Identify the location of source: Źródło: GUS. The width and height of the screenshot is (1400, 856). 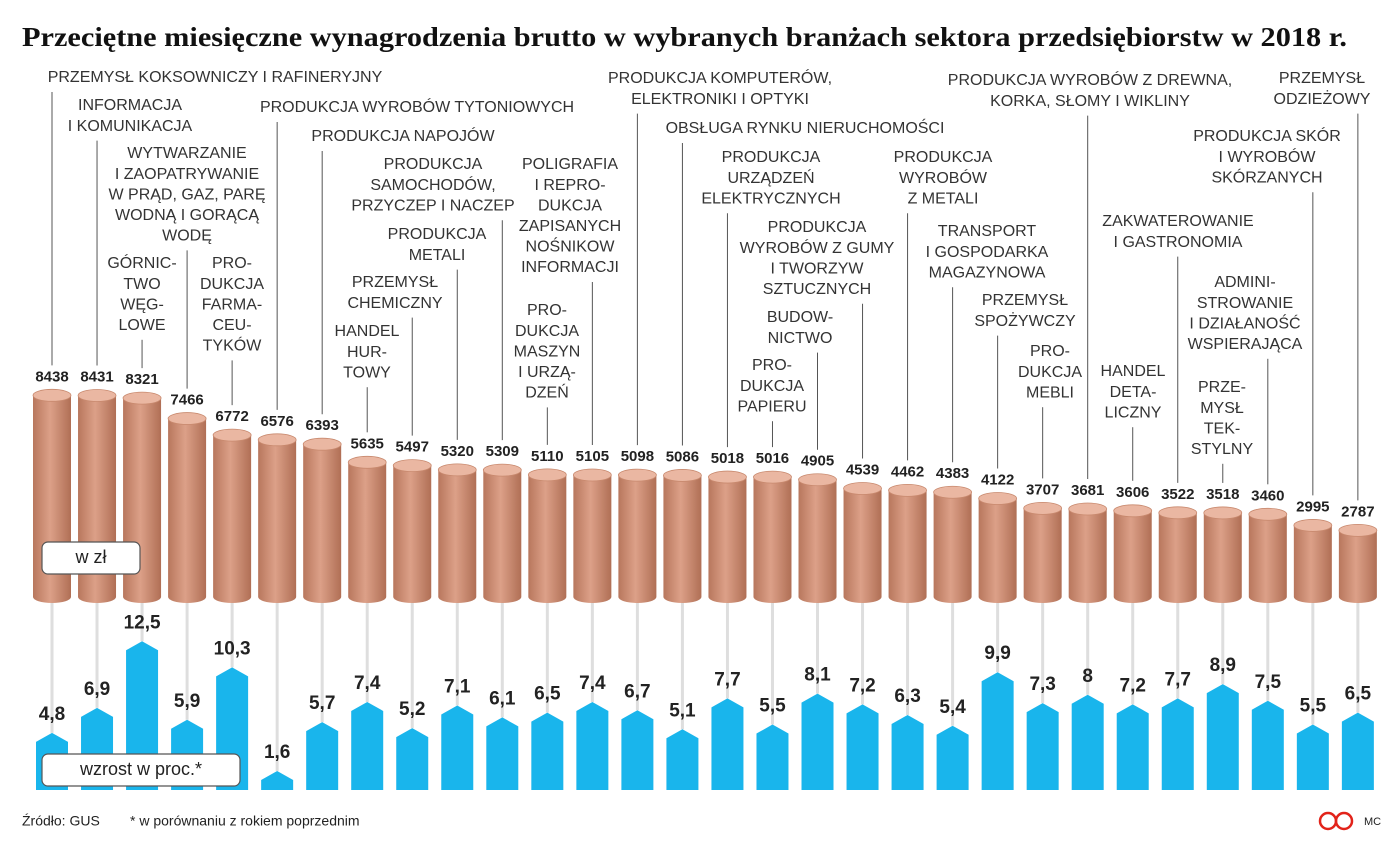
(61, 821).